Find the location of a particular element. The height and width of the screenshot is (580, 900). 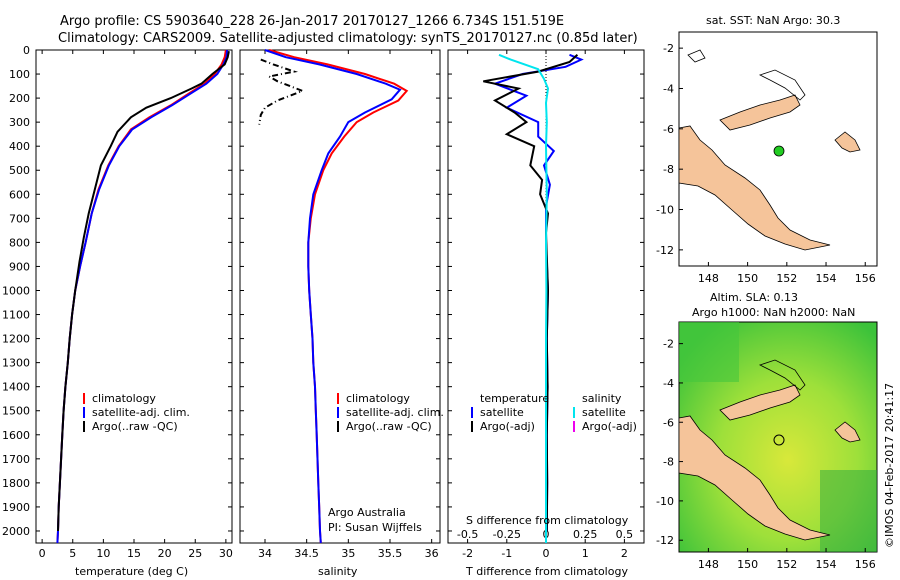

difference-series is located at coordinates (533, 298).